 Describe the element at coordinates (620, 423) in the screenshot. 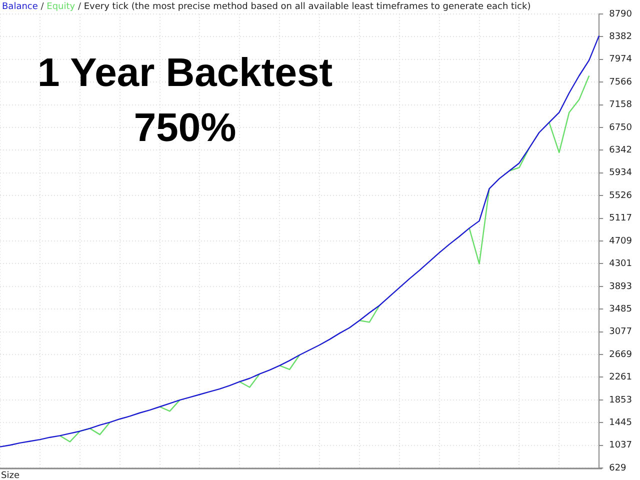

I see `y-tick-label: 1445` at that location.